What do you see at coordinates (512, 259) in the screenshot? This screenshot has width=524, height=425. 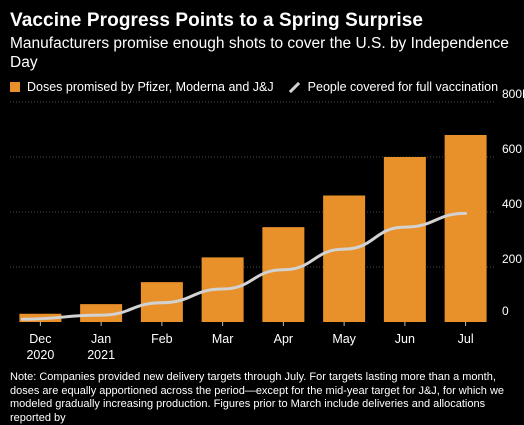 I see `y-tick-label: 200` at bounding box center [512, 259].